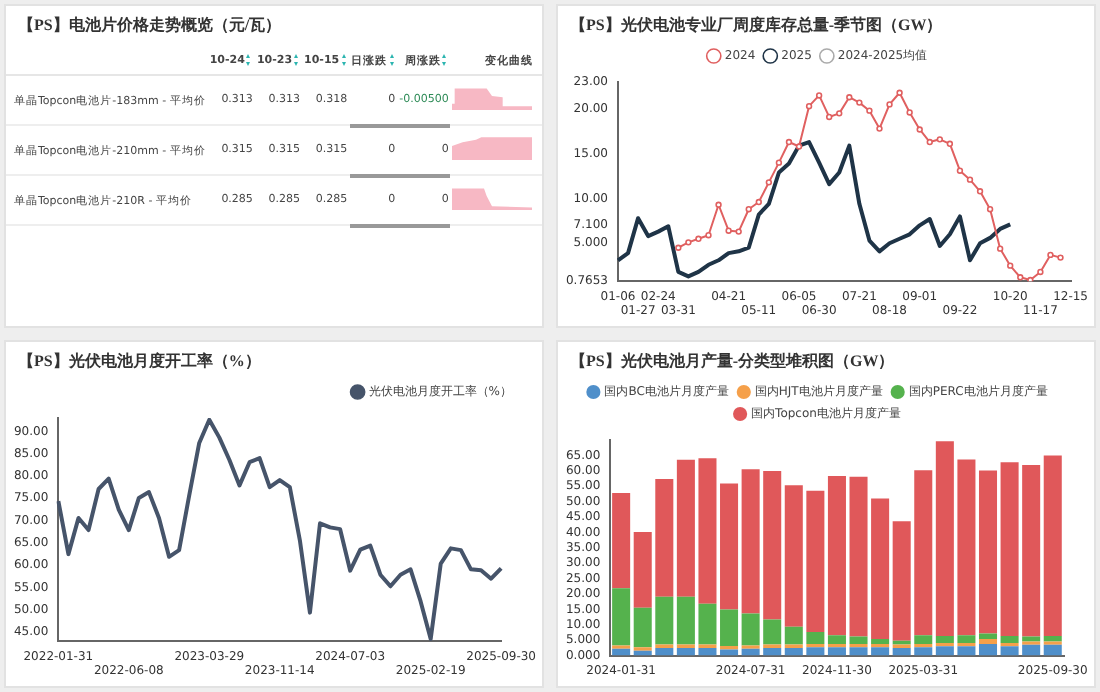 Image resolution: width=1100 pixels, height=692 pixels. Describe the element at coordinates (756, 26) in the screenshot. I see `chart-title: 【PS】光伏电池专业厂周度库存总量-季节图（GW）` at that location.